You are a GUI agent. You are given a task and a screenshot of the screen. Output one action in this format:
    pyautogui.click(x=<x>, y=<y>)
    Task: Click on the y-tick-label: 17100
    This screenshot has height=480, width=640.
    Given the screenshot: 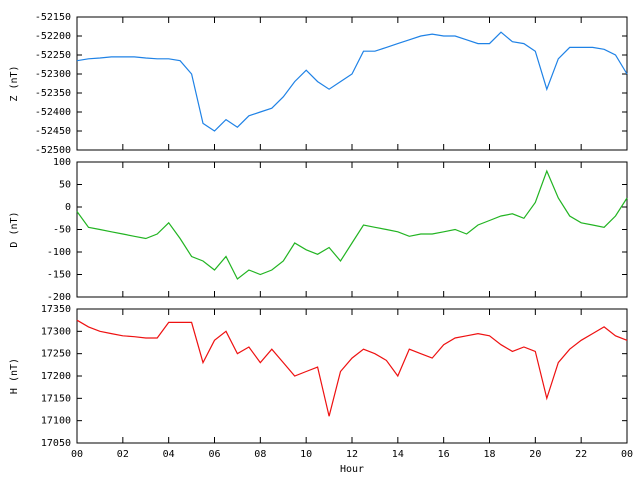 What is the action you would take?
    pyautogui.click(x=56, y=421)
    